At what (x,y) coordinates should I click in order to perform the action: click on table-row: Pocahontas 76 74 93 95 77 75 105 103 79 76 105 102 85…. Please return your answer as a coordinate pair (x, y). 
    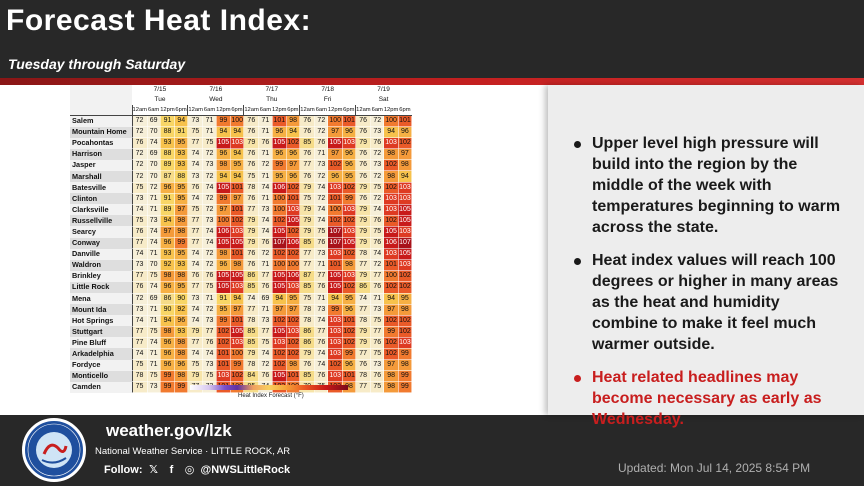
    Looking at the image, I should click on (241, 143).